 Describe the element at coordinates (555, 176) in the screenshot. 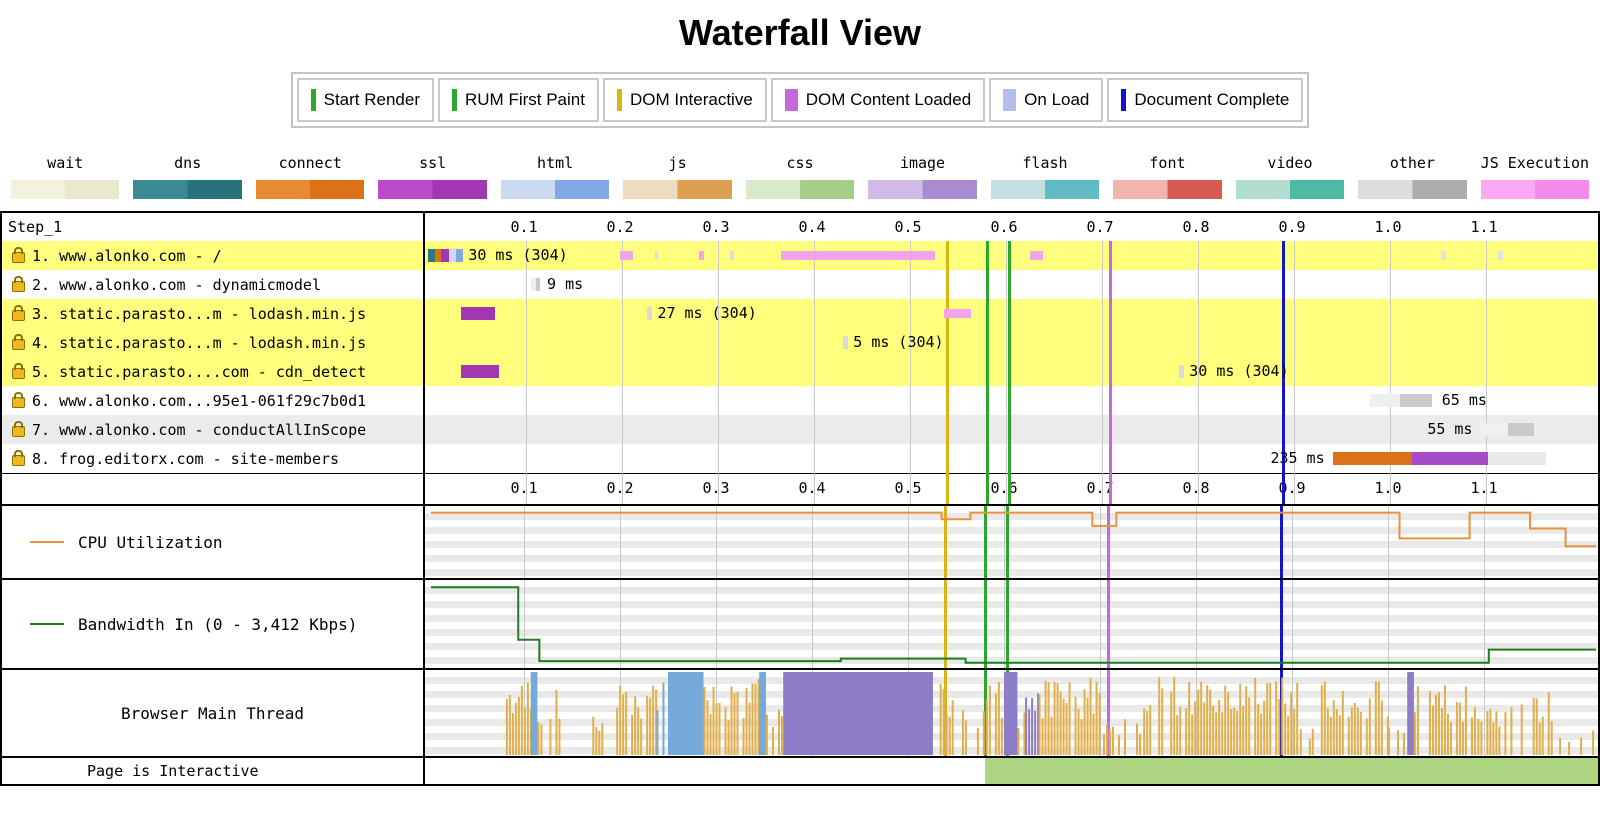

I see `resource-type-html: html` at that location.